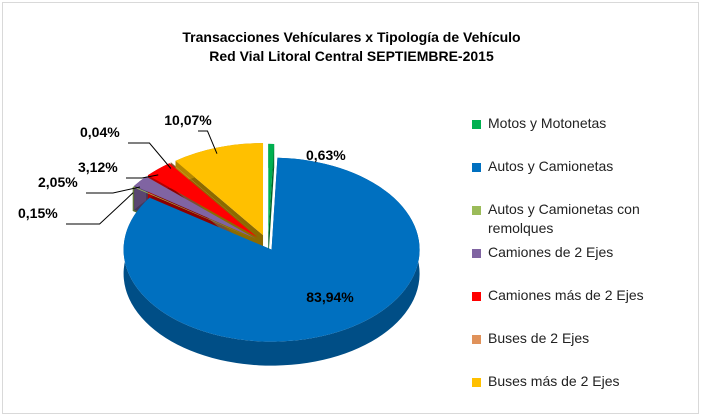  Describe the element at coordinates (582, 391) in the screenshot. I see `legend-item: Buses más de 2 Ejes` at that location.